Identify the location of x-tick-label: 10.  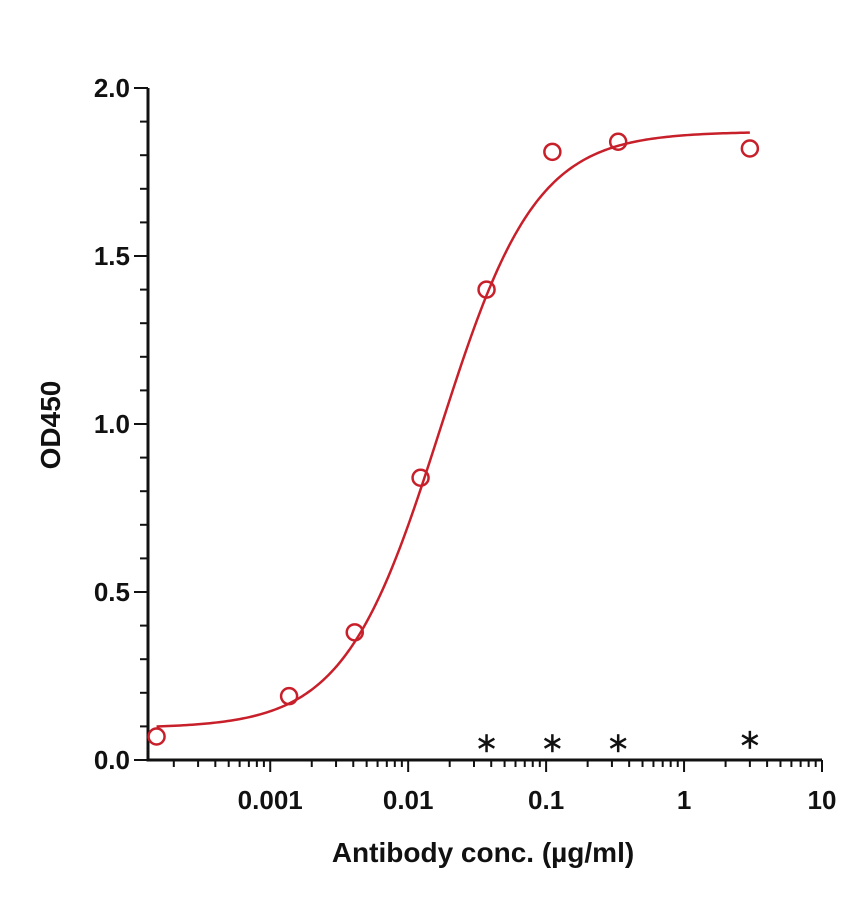
(822, 800).